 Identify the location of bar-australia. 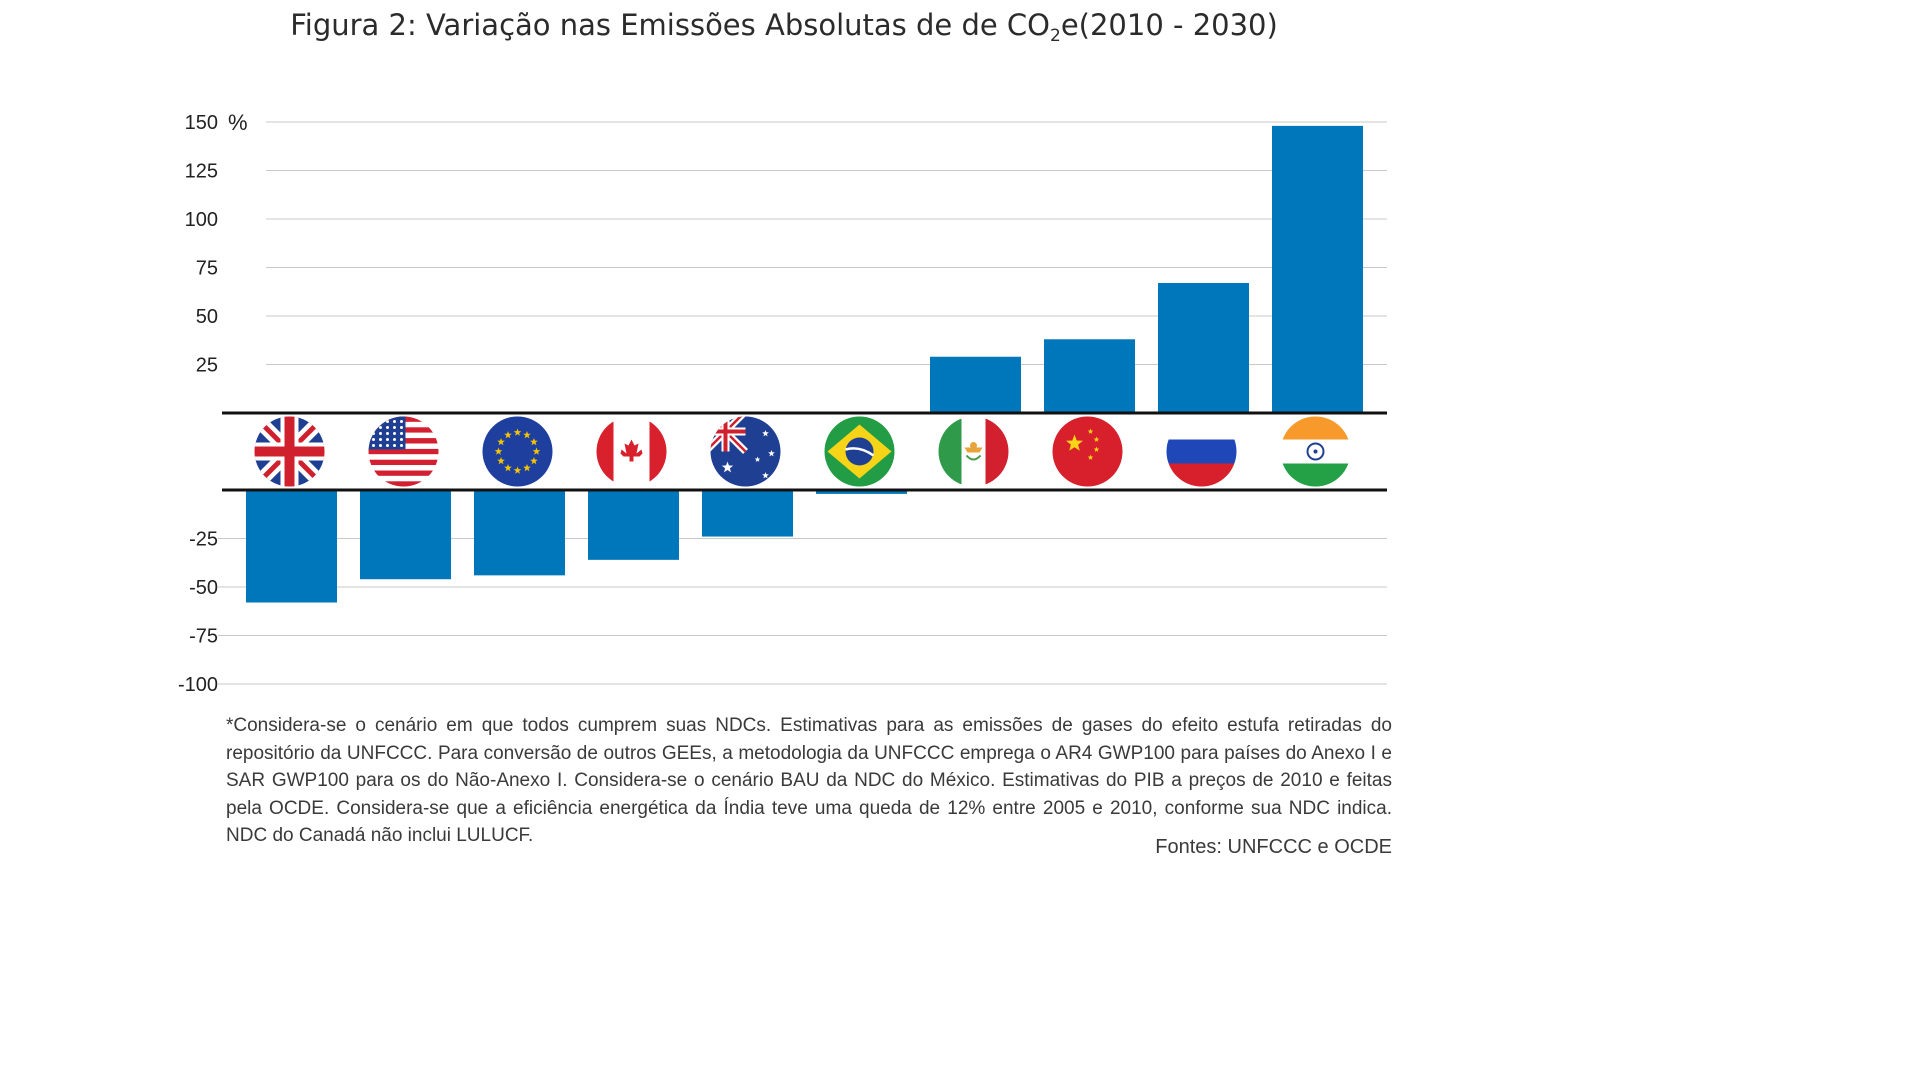
(747, 513).